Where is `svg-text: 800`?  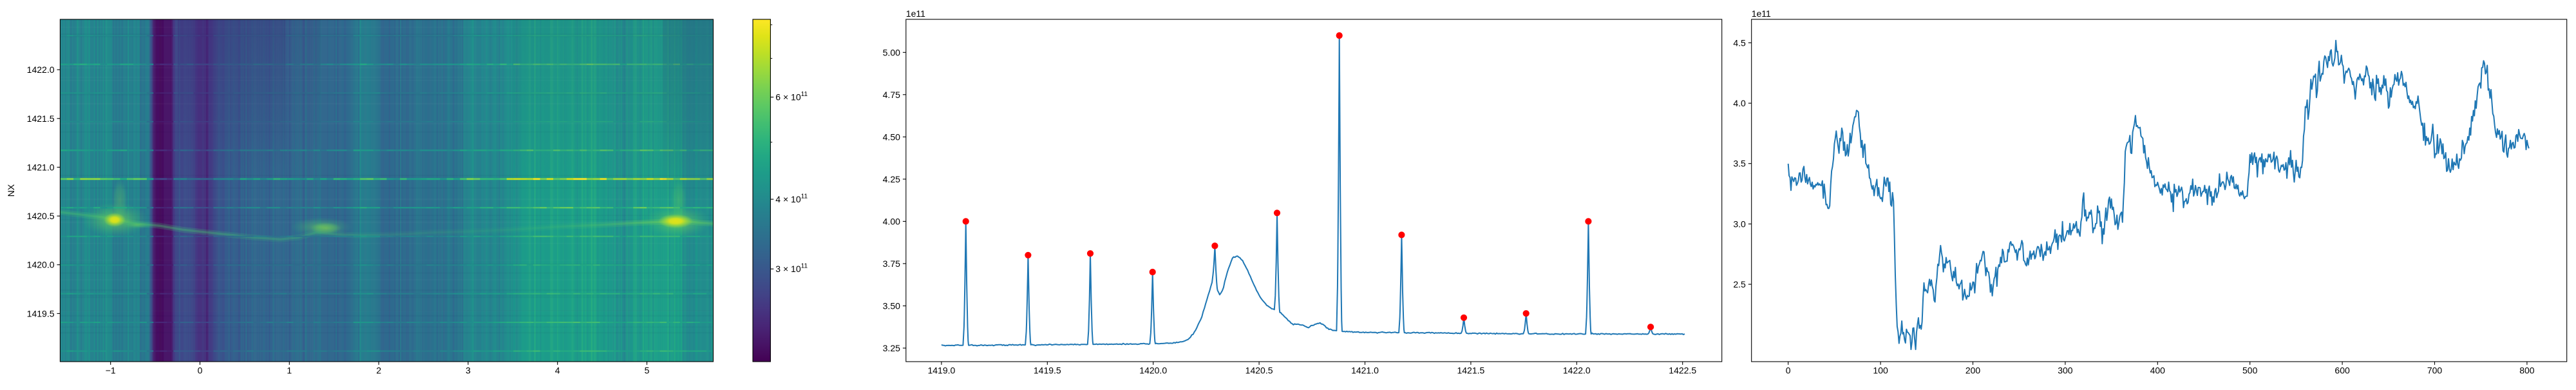 svg-text: 800 is located at coordinates (2527, 370).